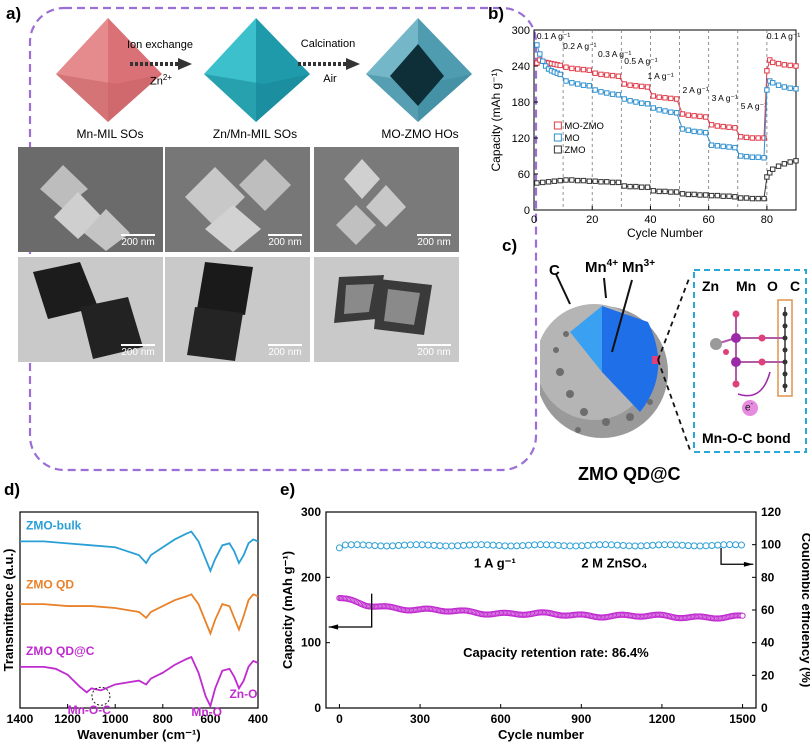  What do you see at coordinates (138, 734) in the screenshot?
I see `x-axis-label: Wavenumber (cm⁻¹)` at bounding box center [138, 734].